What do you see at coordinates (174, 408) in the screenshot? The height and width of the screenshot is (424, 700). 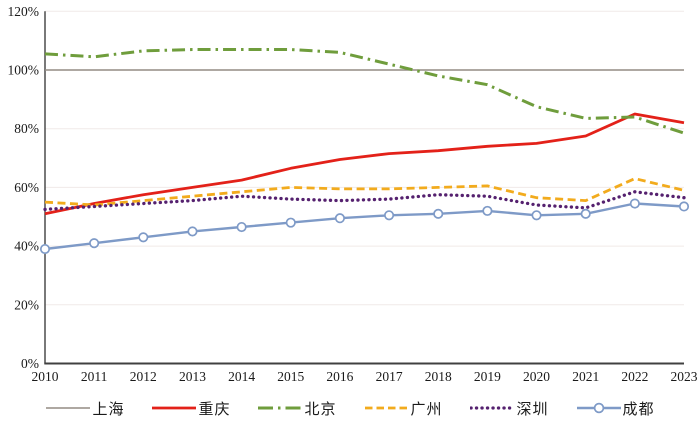 I see `legend-swatch-chongqing` at bounding box center [174, 408].